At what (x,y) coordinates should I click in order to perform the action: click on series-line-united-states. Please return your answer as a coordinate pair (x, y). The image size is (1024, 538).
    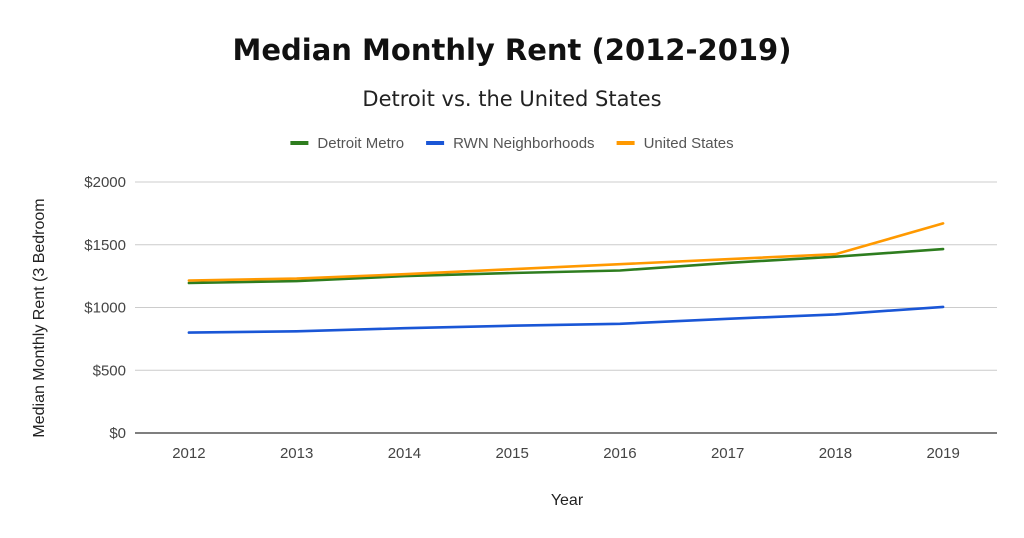
    Looking at the image, I should click on (566, 252).